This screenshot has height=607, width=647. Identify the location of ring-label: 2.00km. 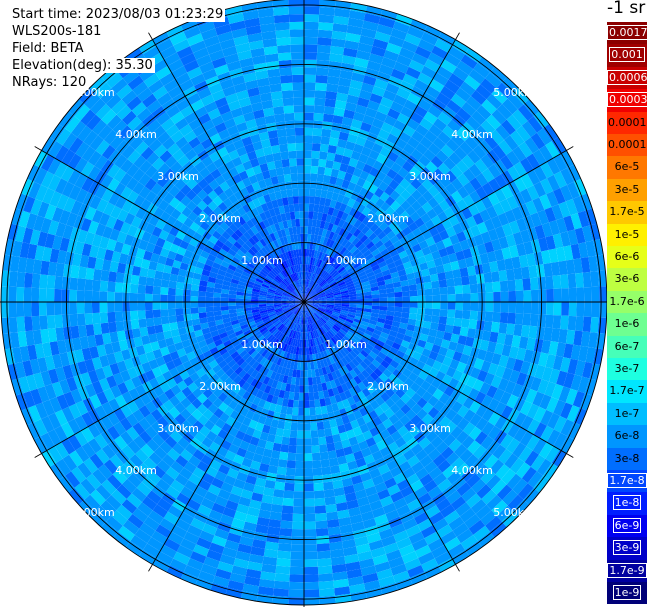
(388, 386).